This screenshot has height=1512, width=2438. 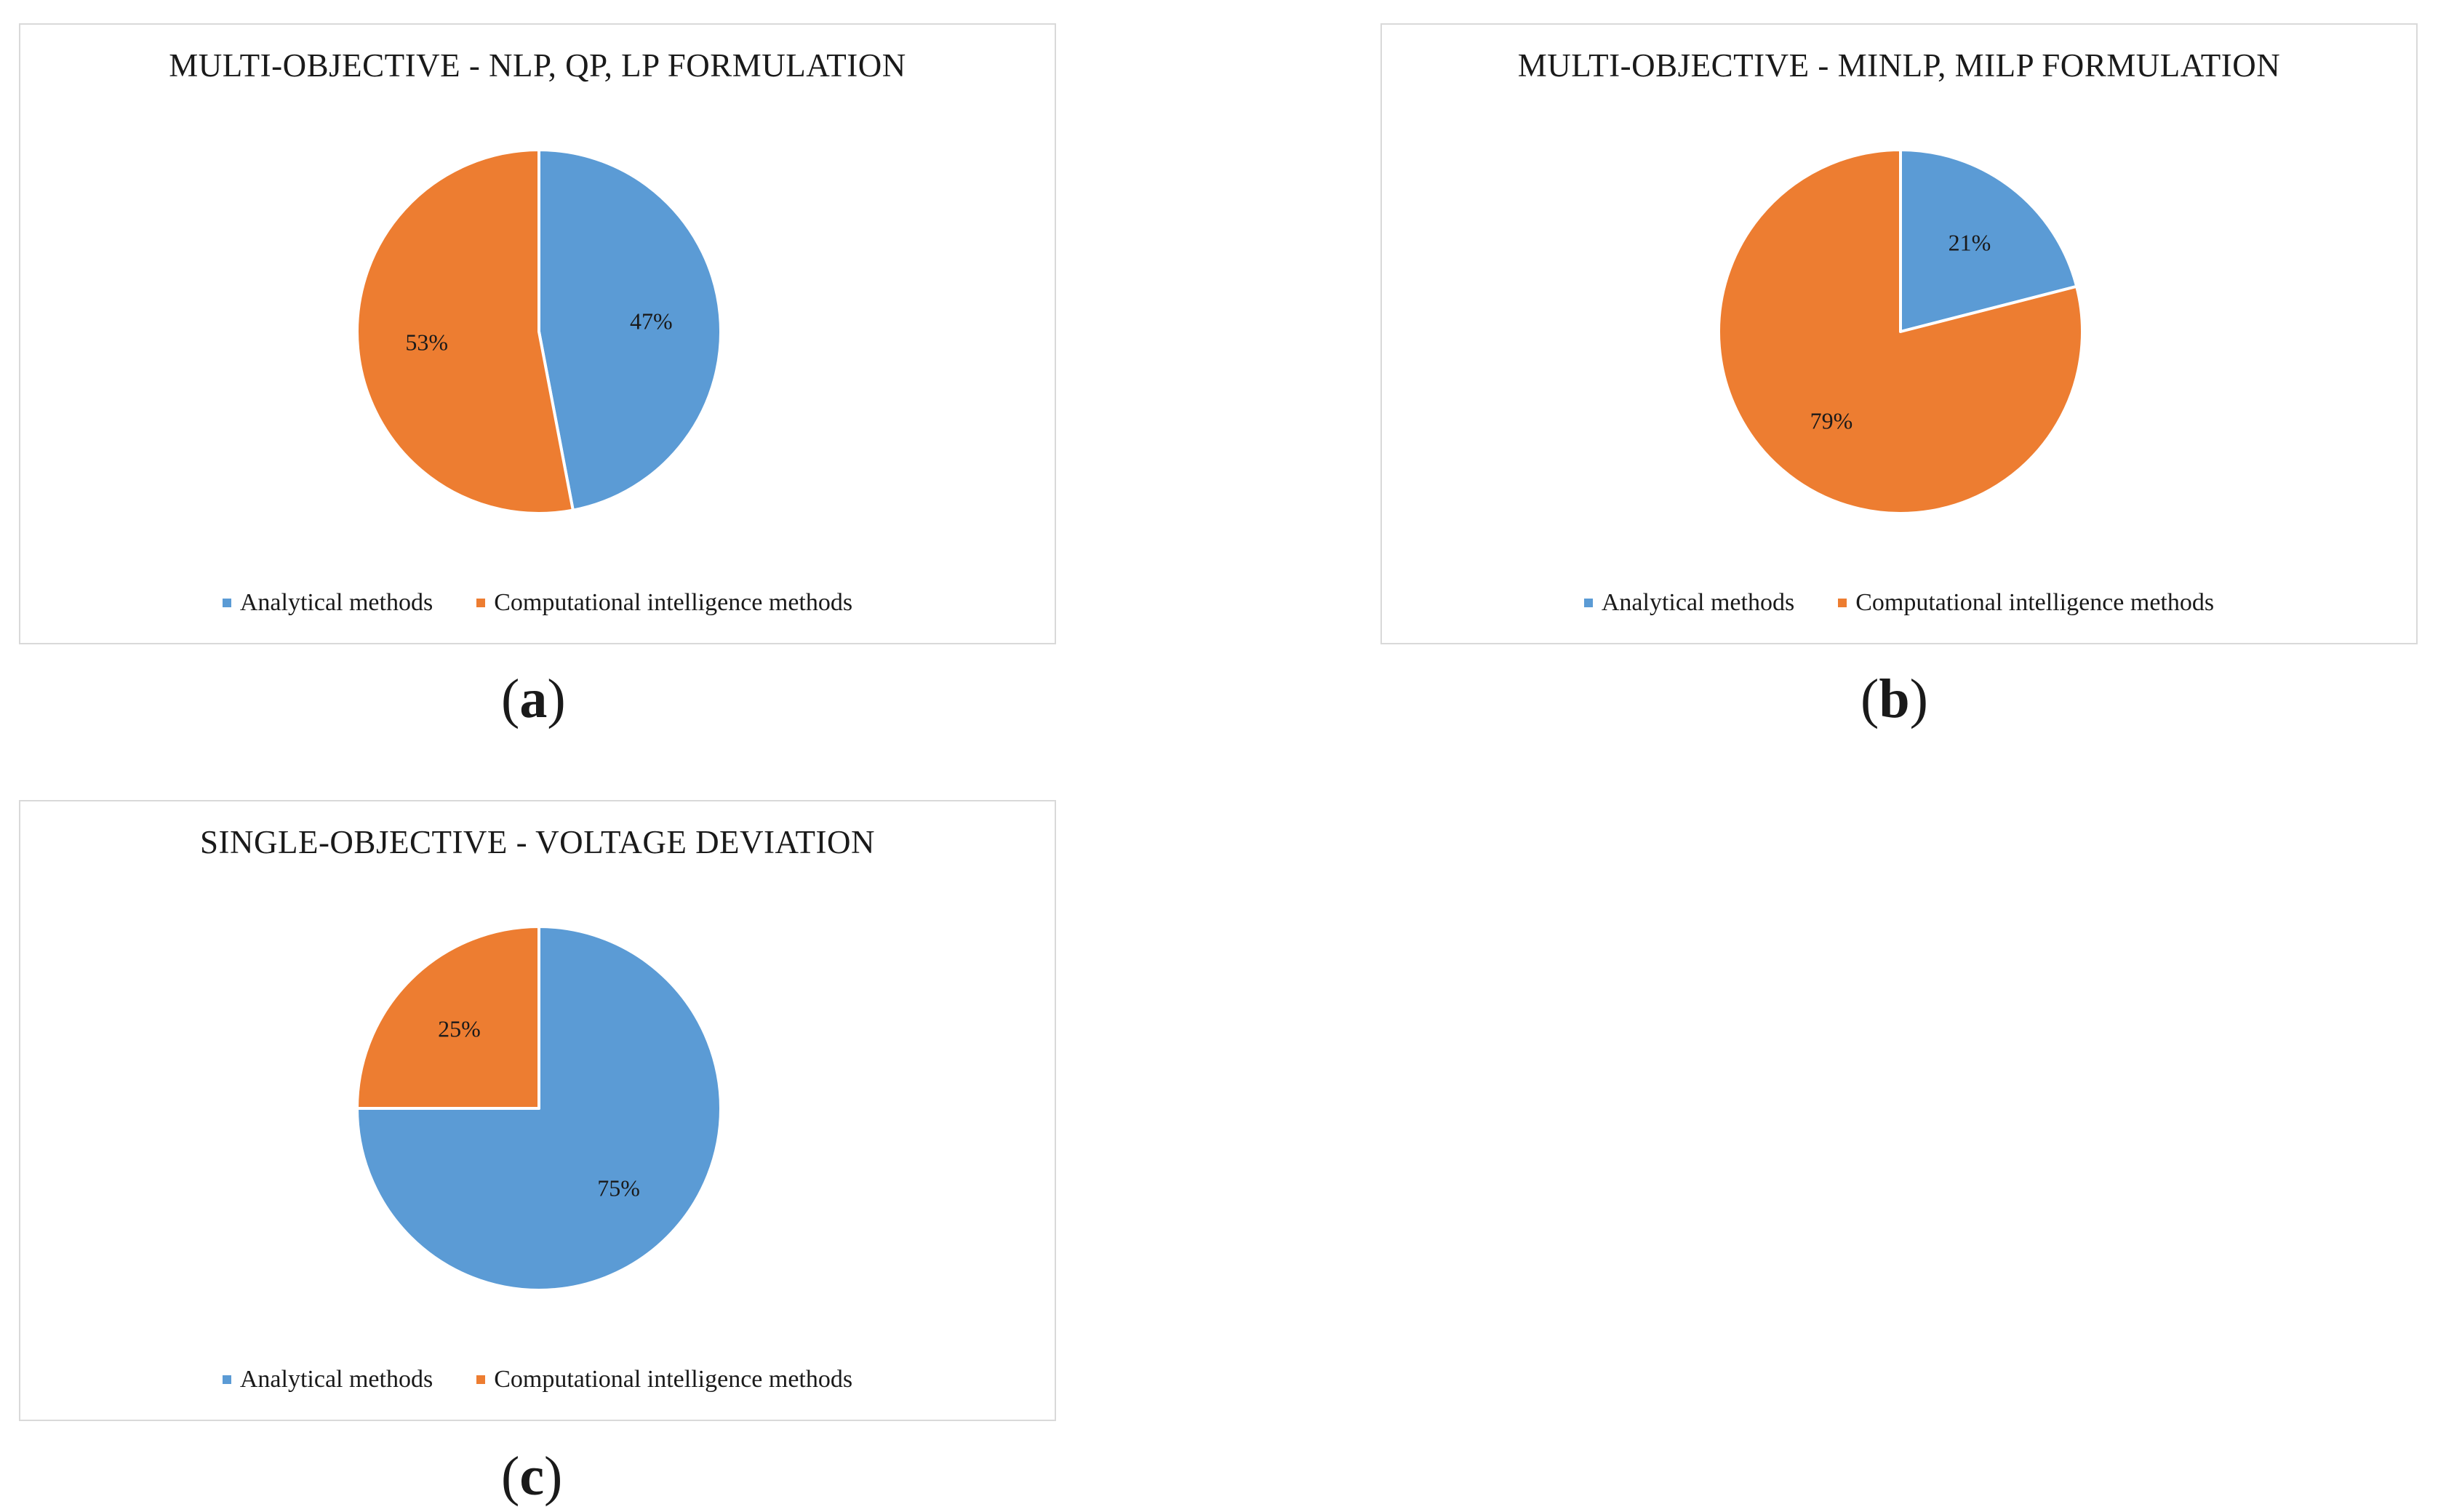 I want to click on pie-label-analytical: 75%, so click(x=618, y=1188).